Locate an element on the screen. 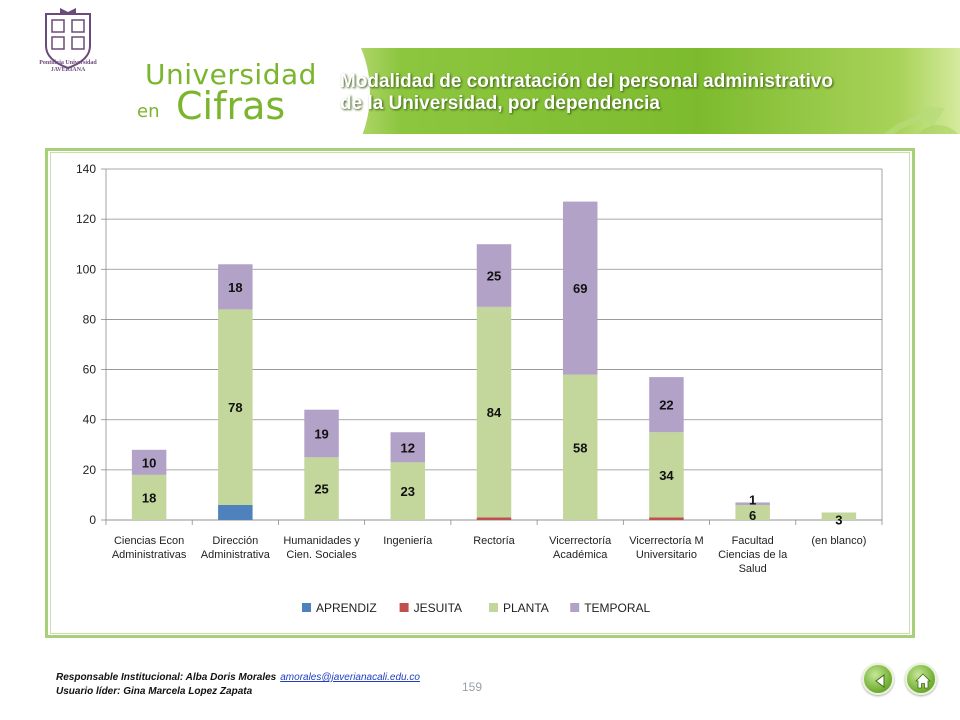 Image resolution: width=960 pixels, height=720 pixels. back-button is located at coordinates (878, 679).